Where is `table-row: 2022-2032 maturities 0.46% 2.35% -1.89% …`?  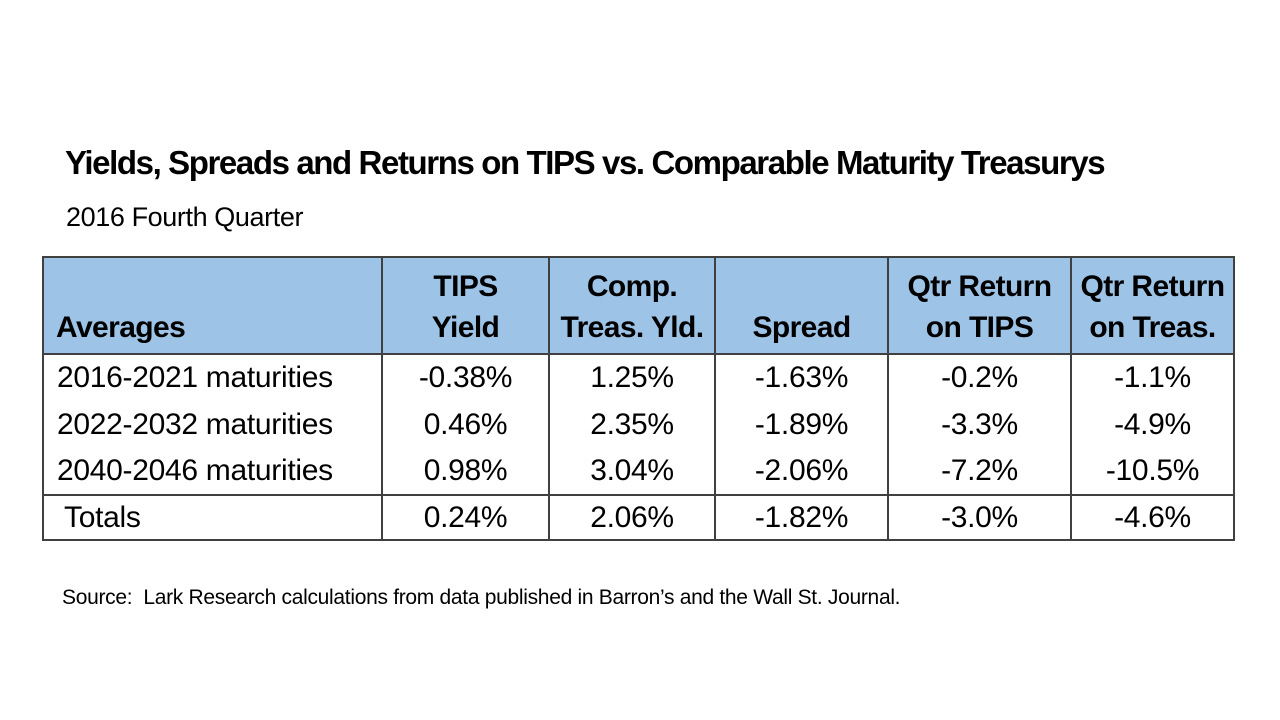
table-row: 2022-2032 maturities 0.46% 2.35% -1.89% … is located at coordinates (638, 424).